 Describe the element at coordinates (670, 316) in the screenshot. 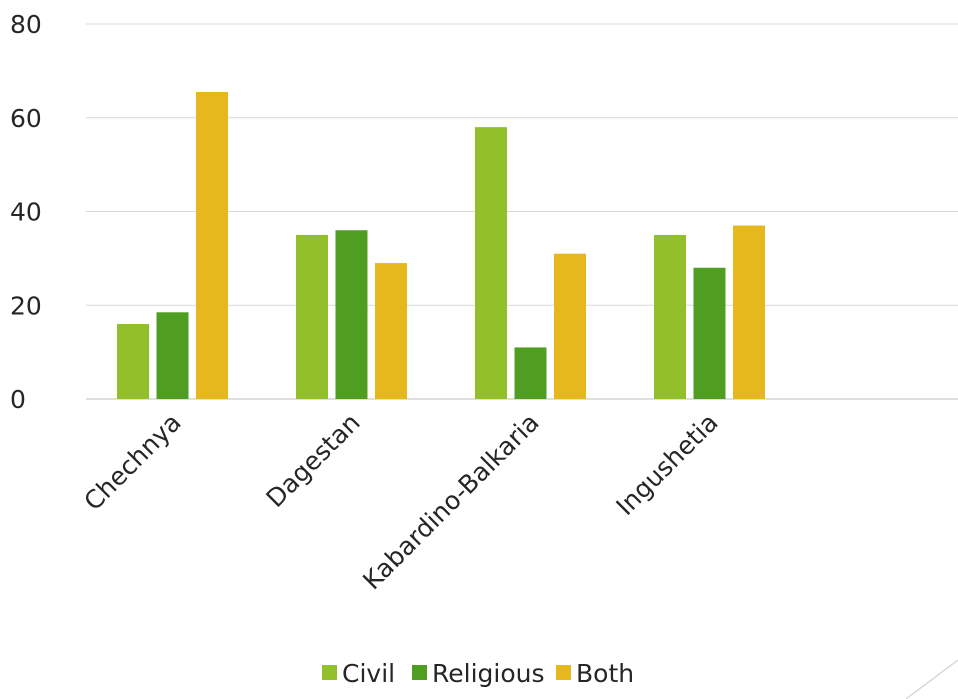

I see `bar-civil-ingushetia` at that location.